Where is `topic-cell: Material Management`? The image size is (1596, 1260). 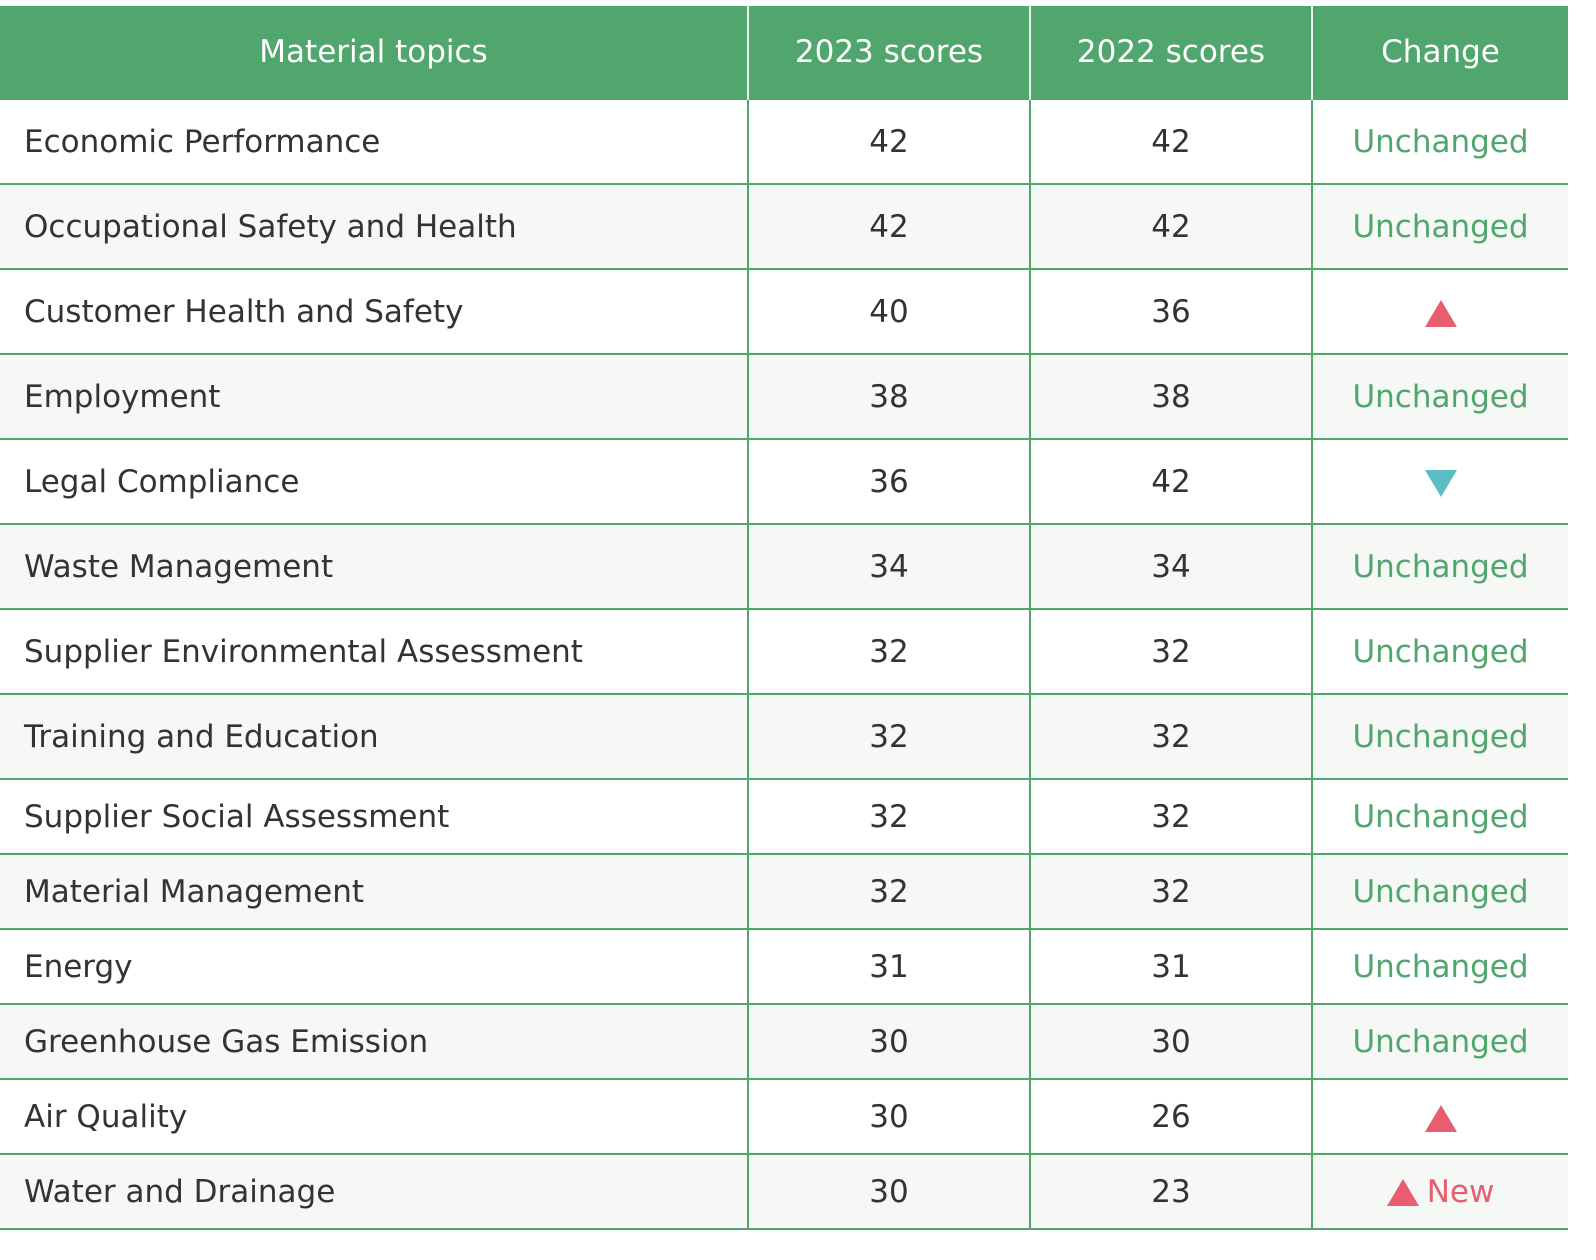
topic-cell: Material Management is located at coordinates (374, 891).